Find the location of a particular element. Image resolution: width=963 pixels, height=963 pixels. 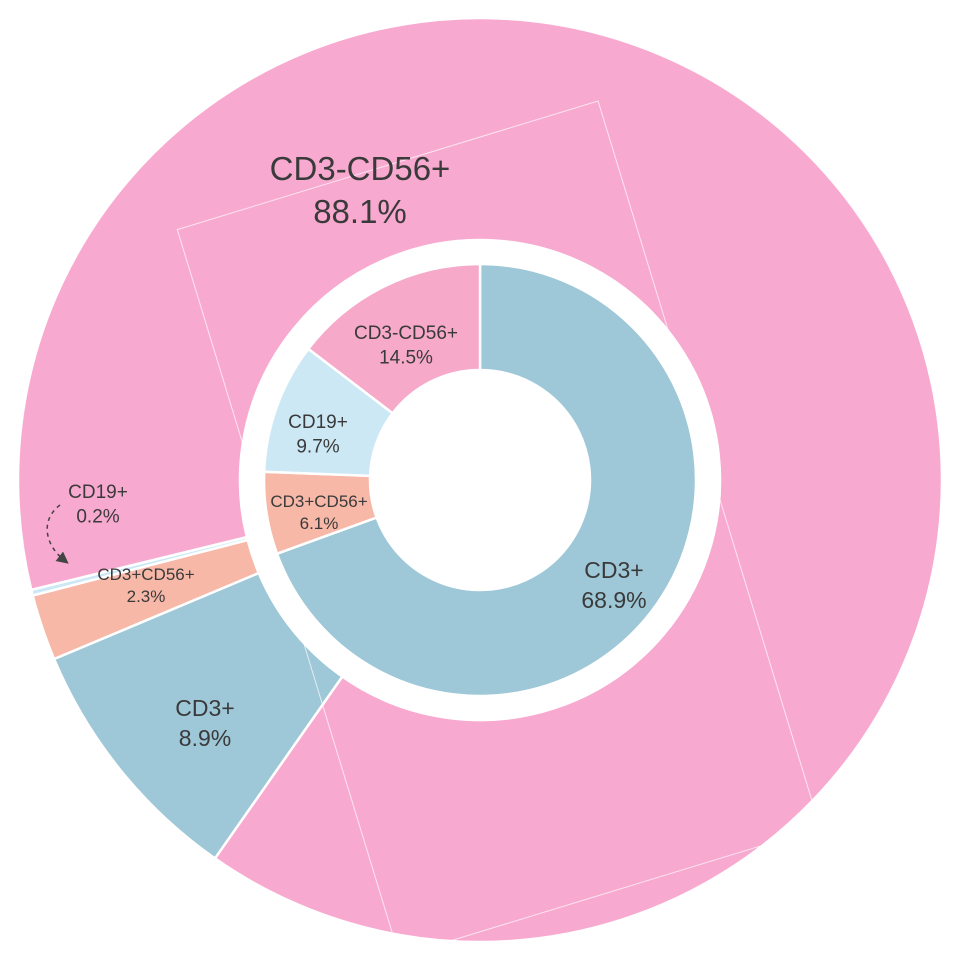

inner-label-cd3-pos: CD3+ 68.9% is located at coordinates (613, 585).